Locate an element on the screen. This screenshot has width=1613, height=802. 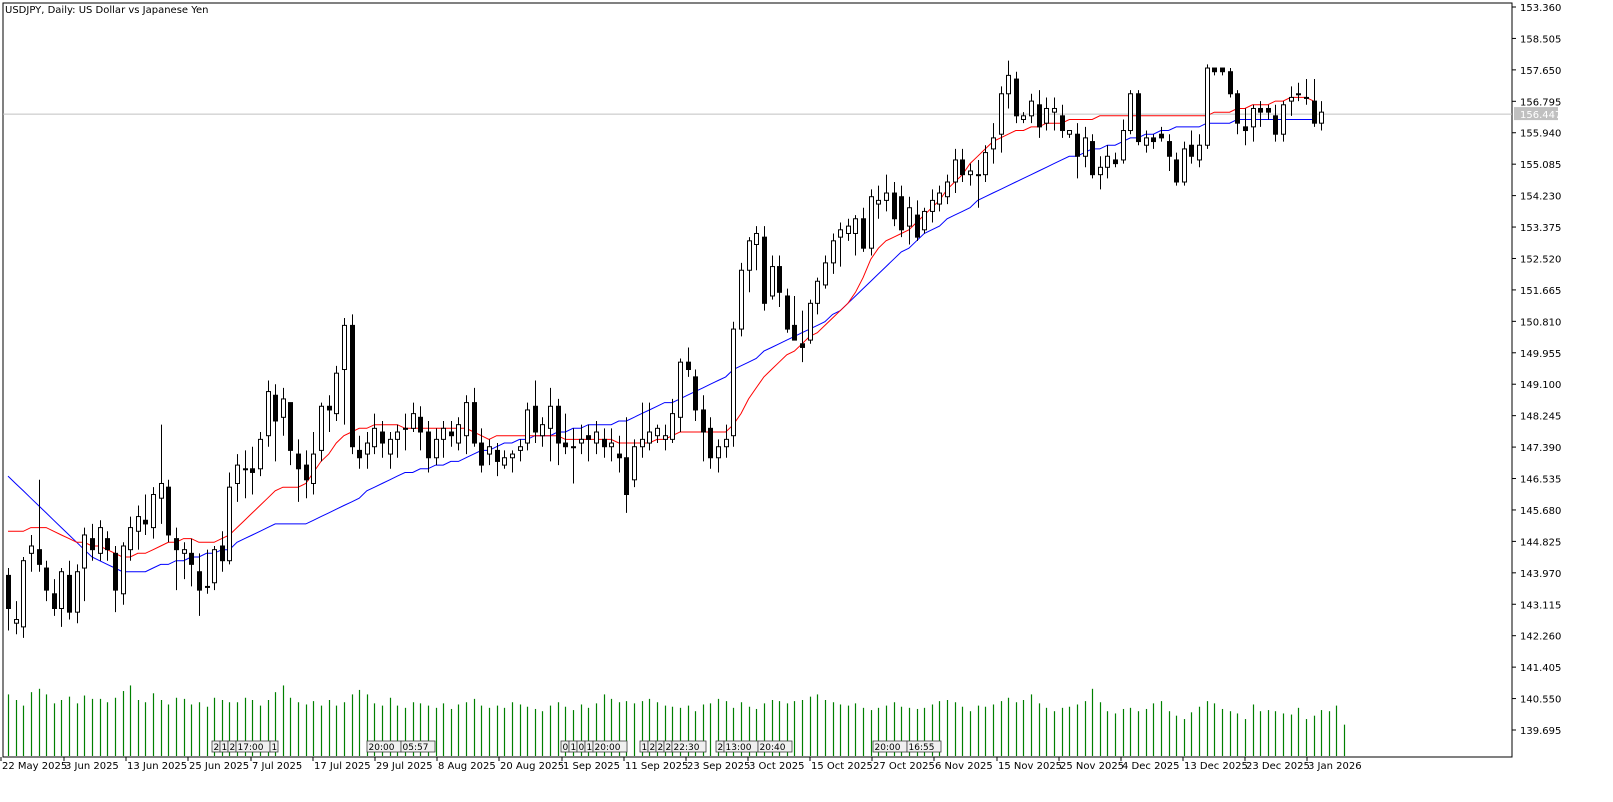
event-marker-group: 20:00 16:55 is located at coordinates (907, 746).